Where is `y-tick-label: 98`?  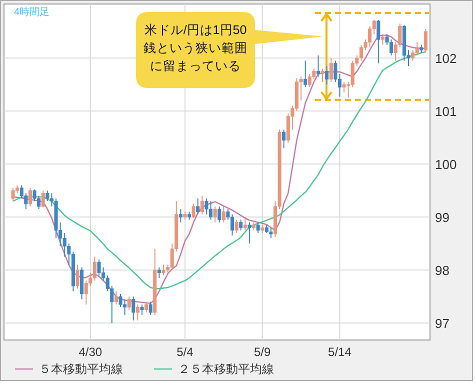
y-tick-label: 98 is located at coordinates (442, 270).